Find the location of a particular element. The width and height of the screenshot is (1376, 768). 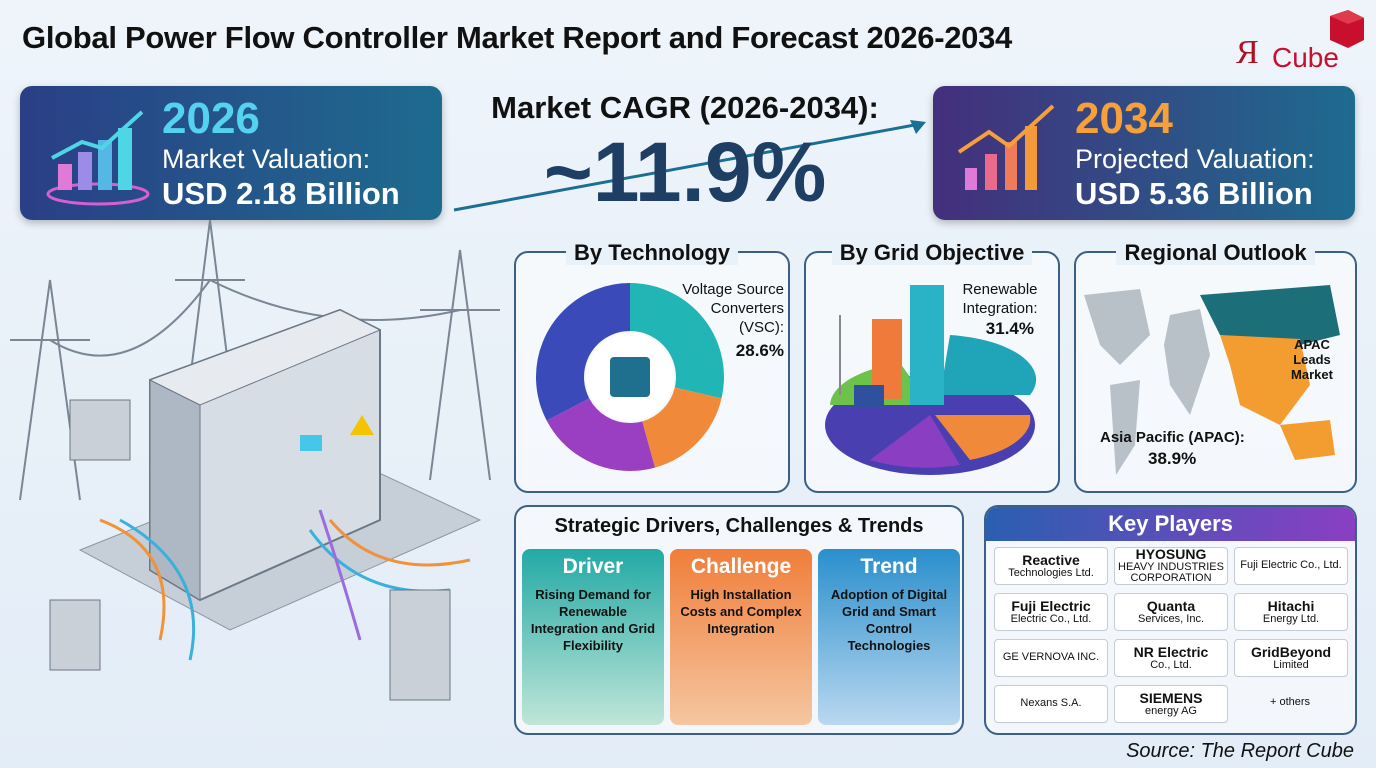

arrow-head is located at coordinates (918, 127).